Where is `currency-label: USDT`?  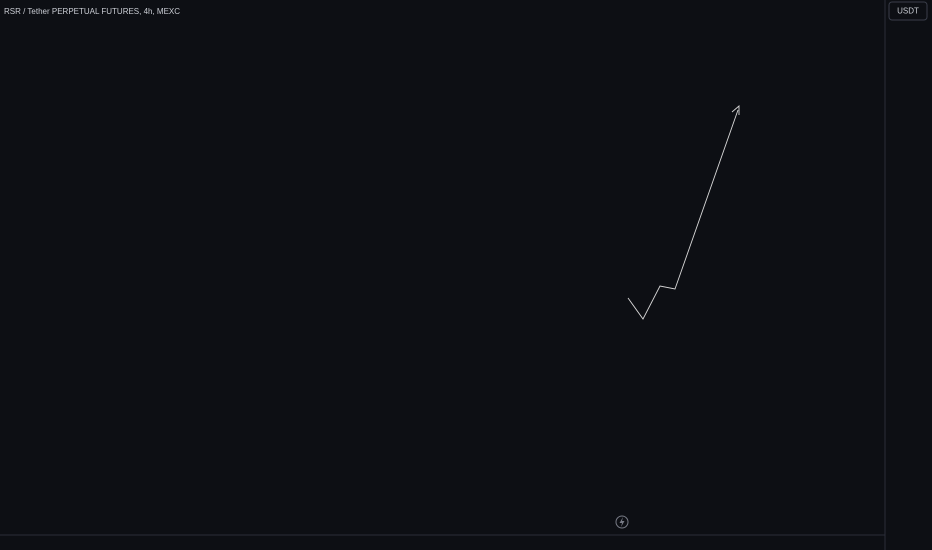 currency-label: USDT is located at coordinates (908, 11).